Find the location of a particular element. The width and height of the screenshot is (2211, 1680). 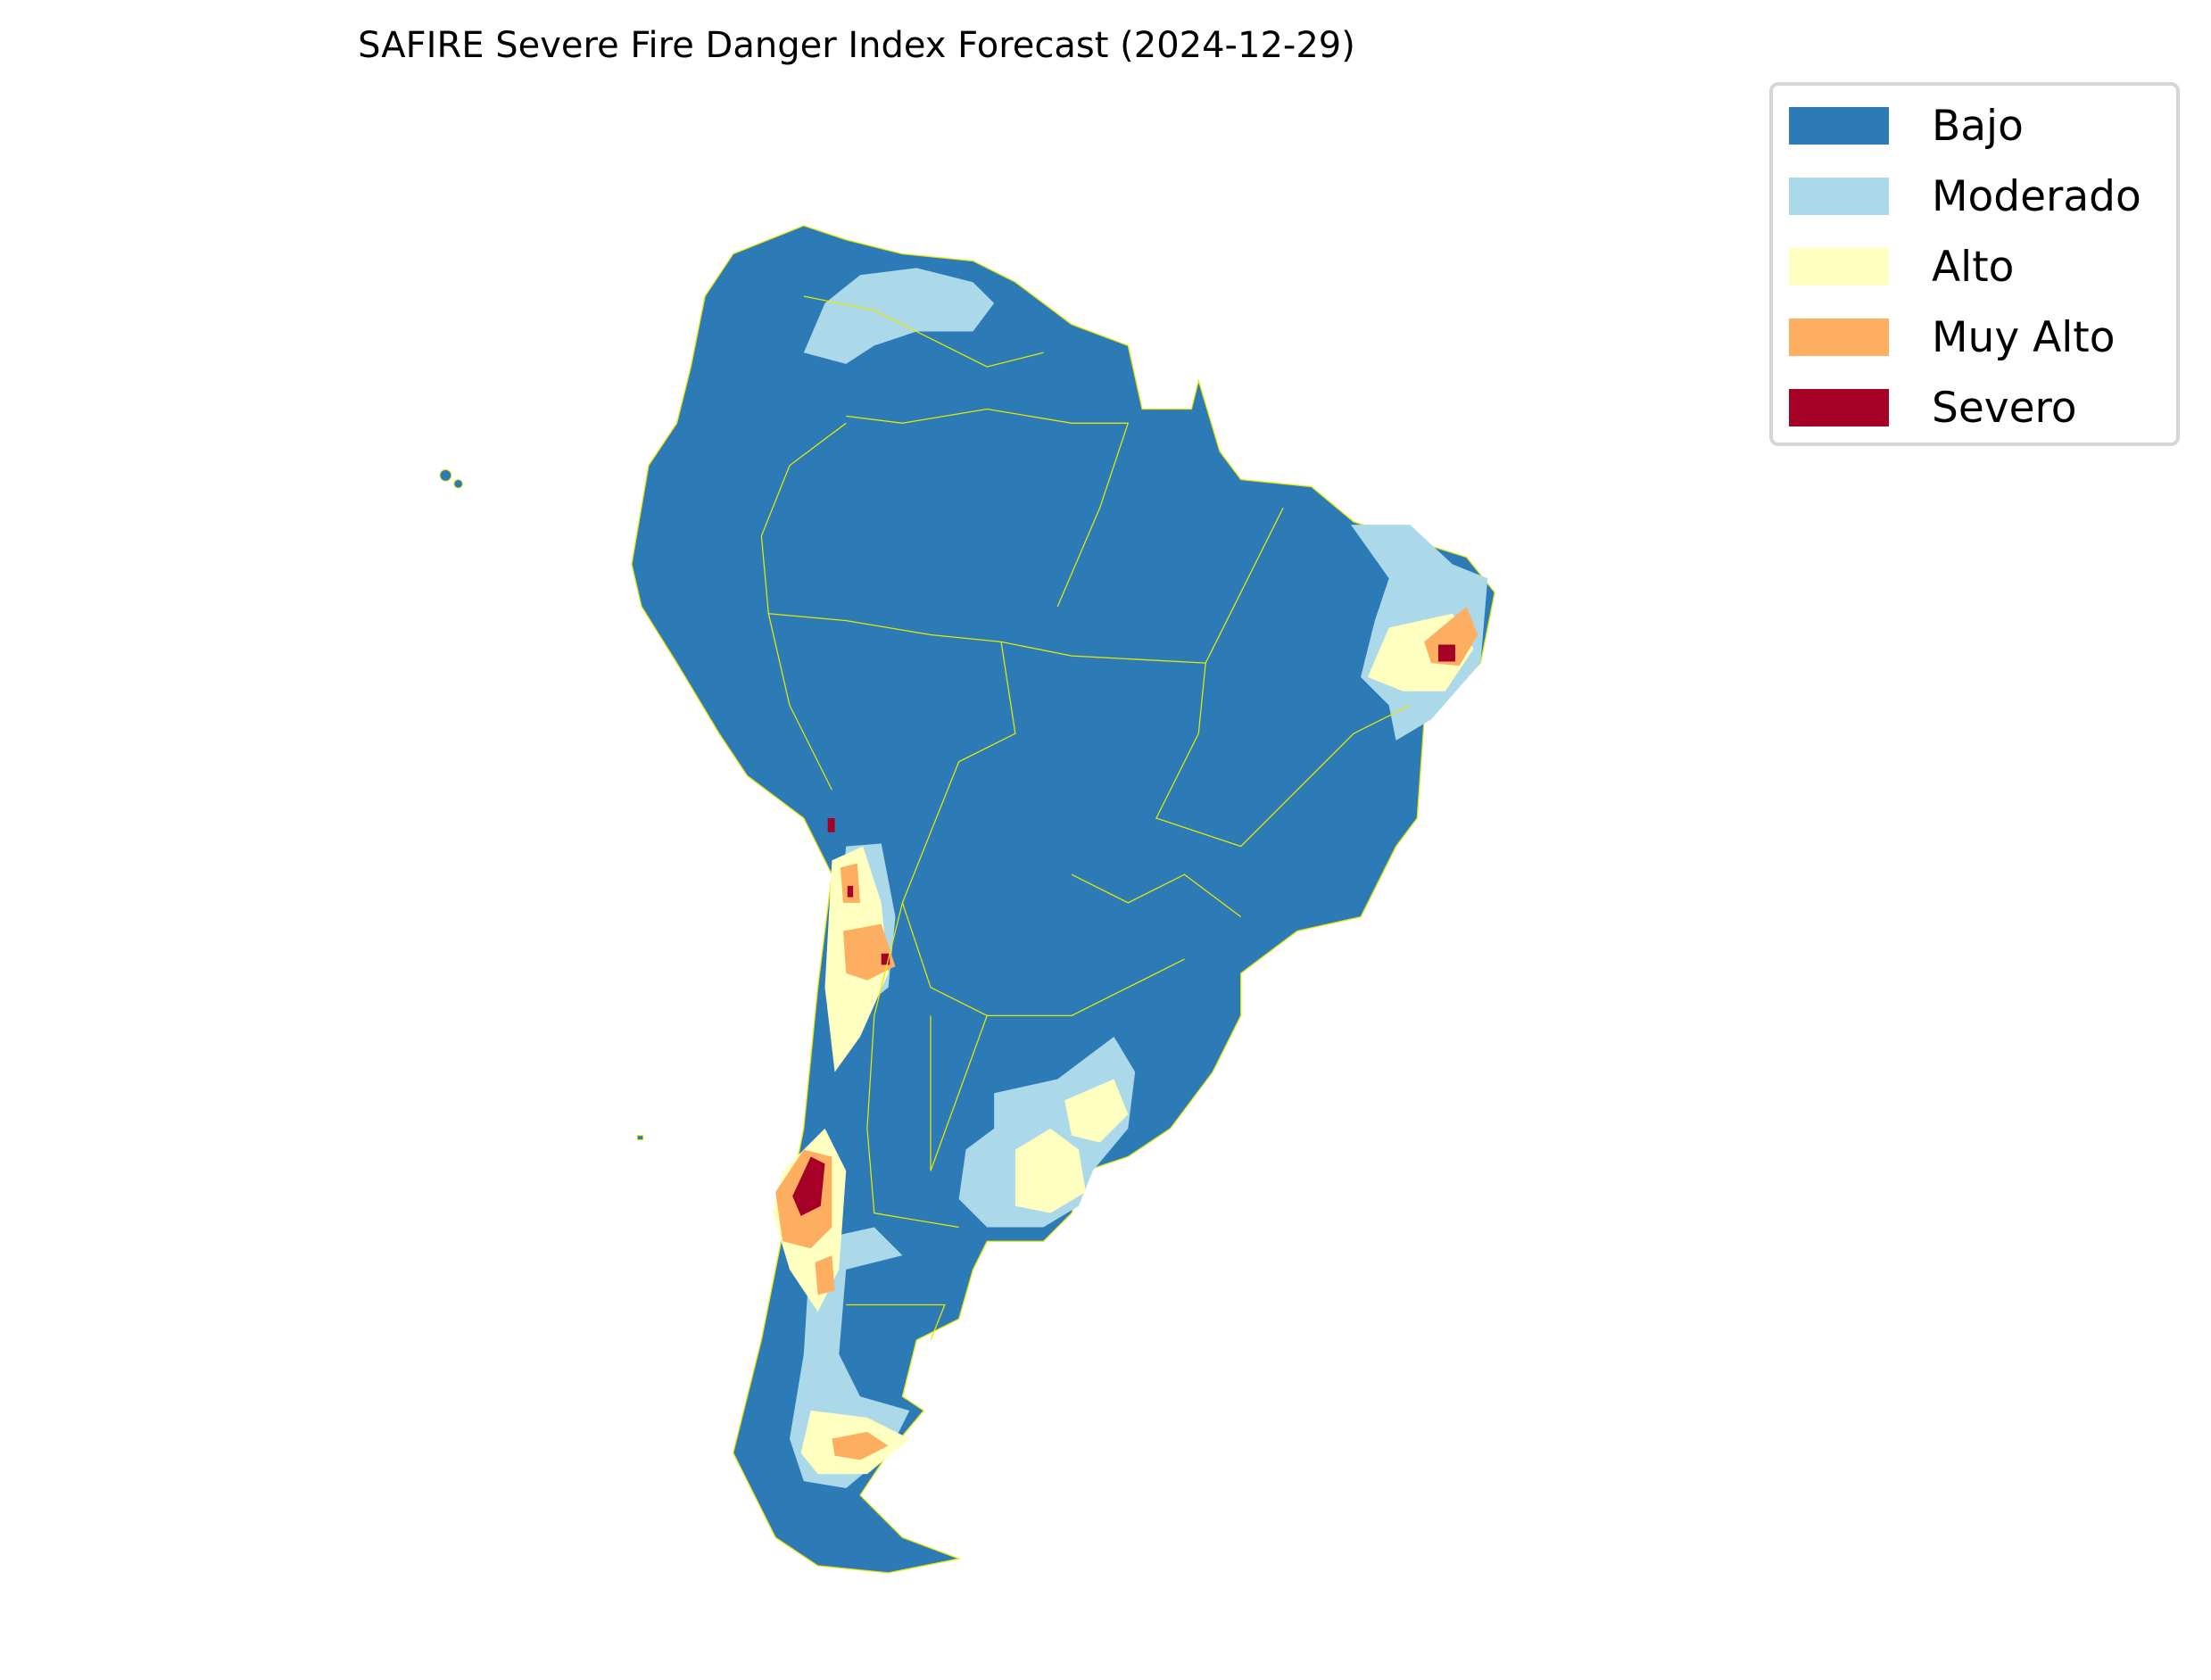

legend-item-muy-alto: Muy Alto is located at coordinates (1952, 337).